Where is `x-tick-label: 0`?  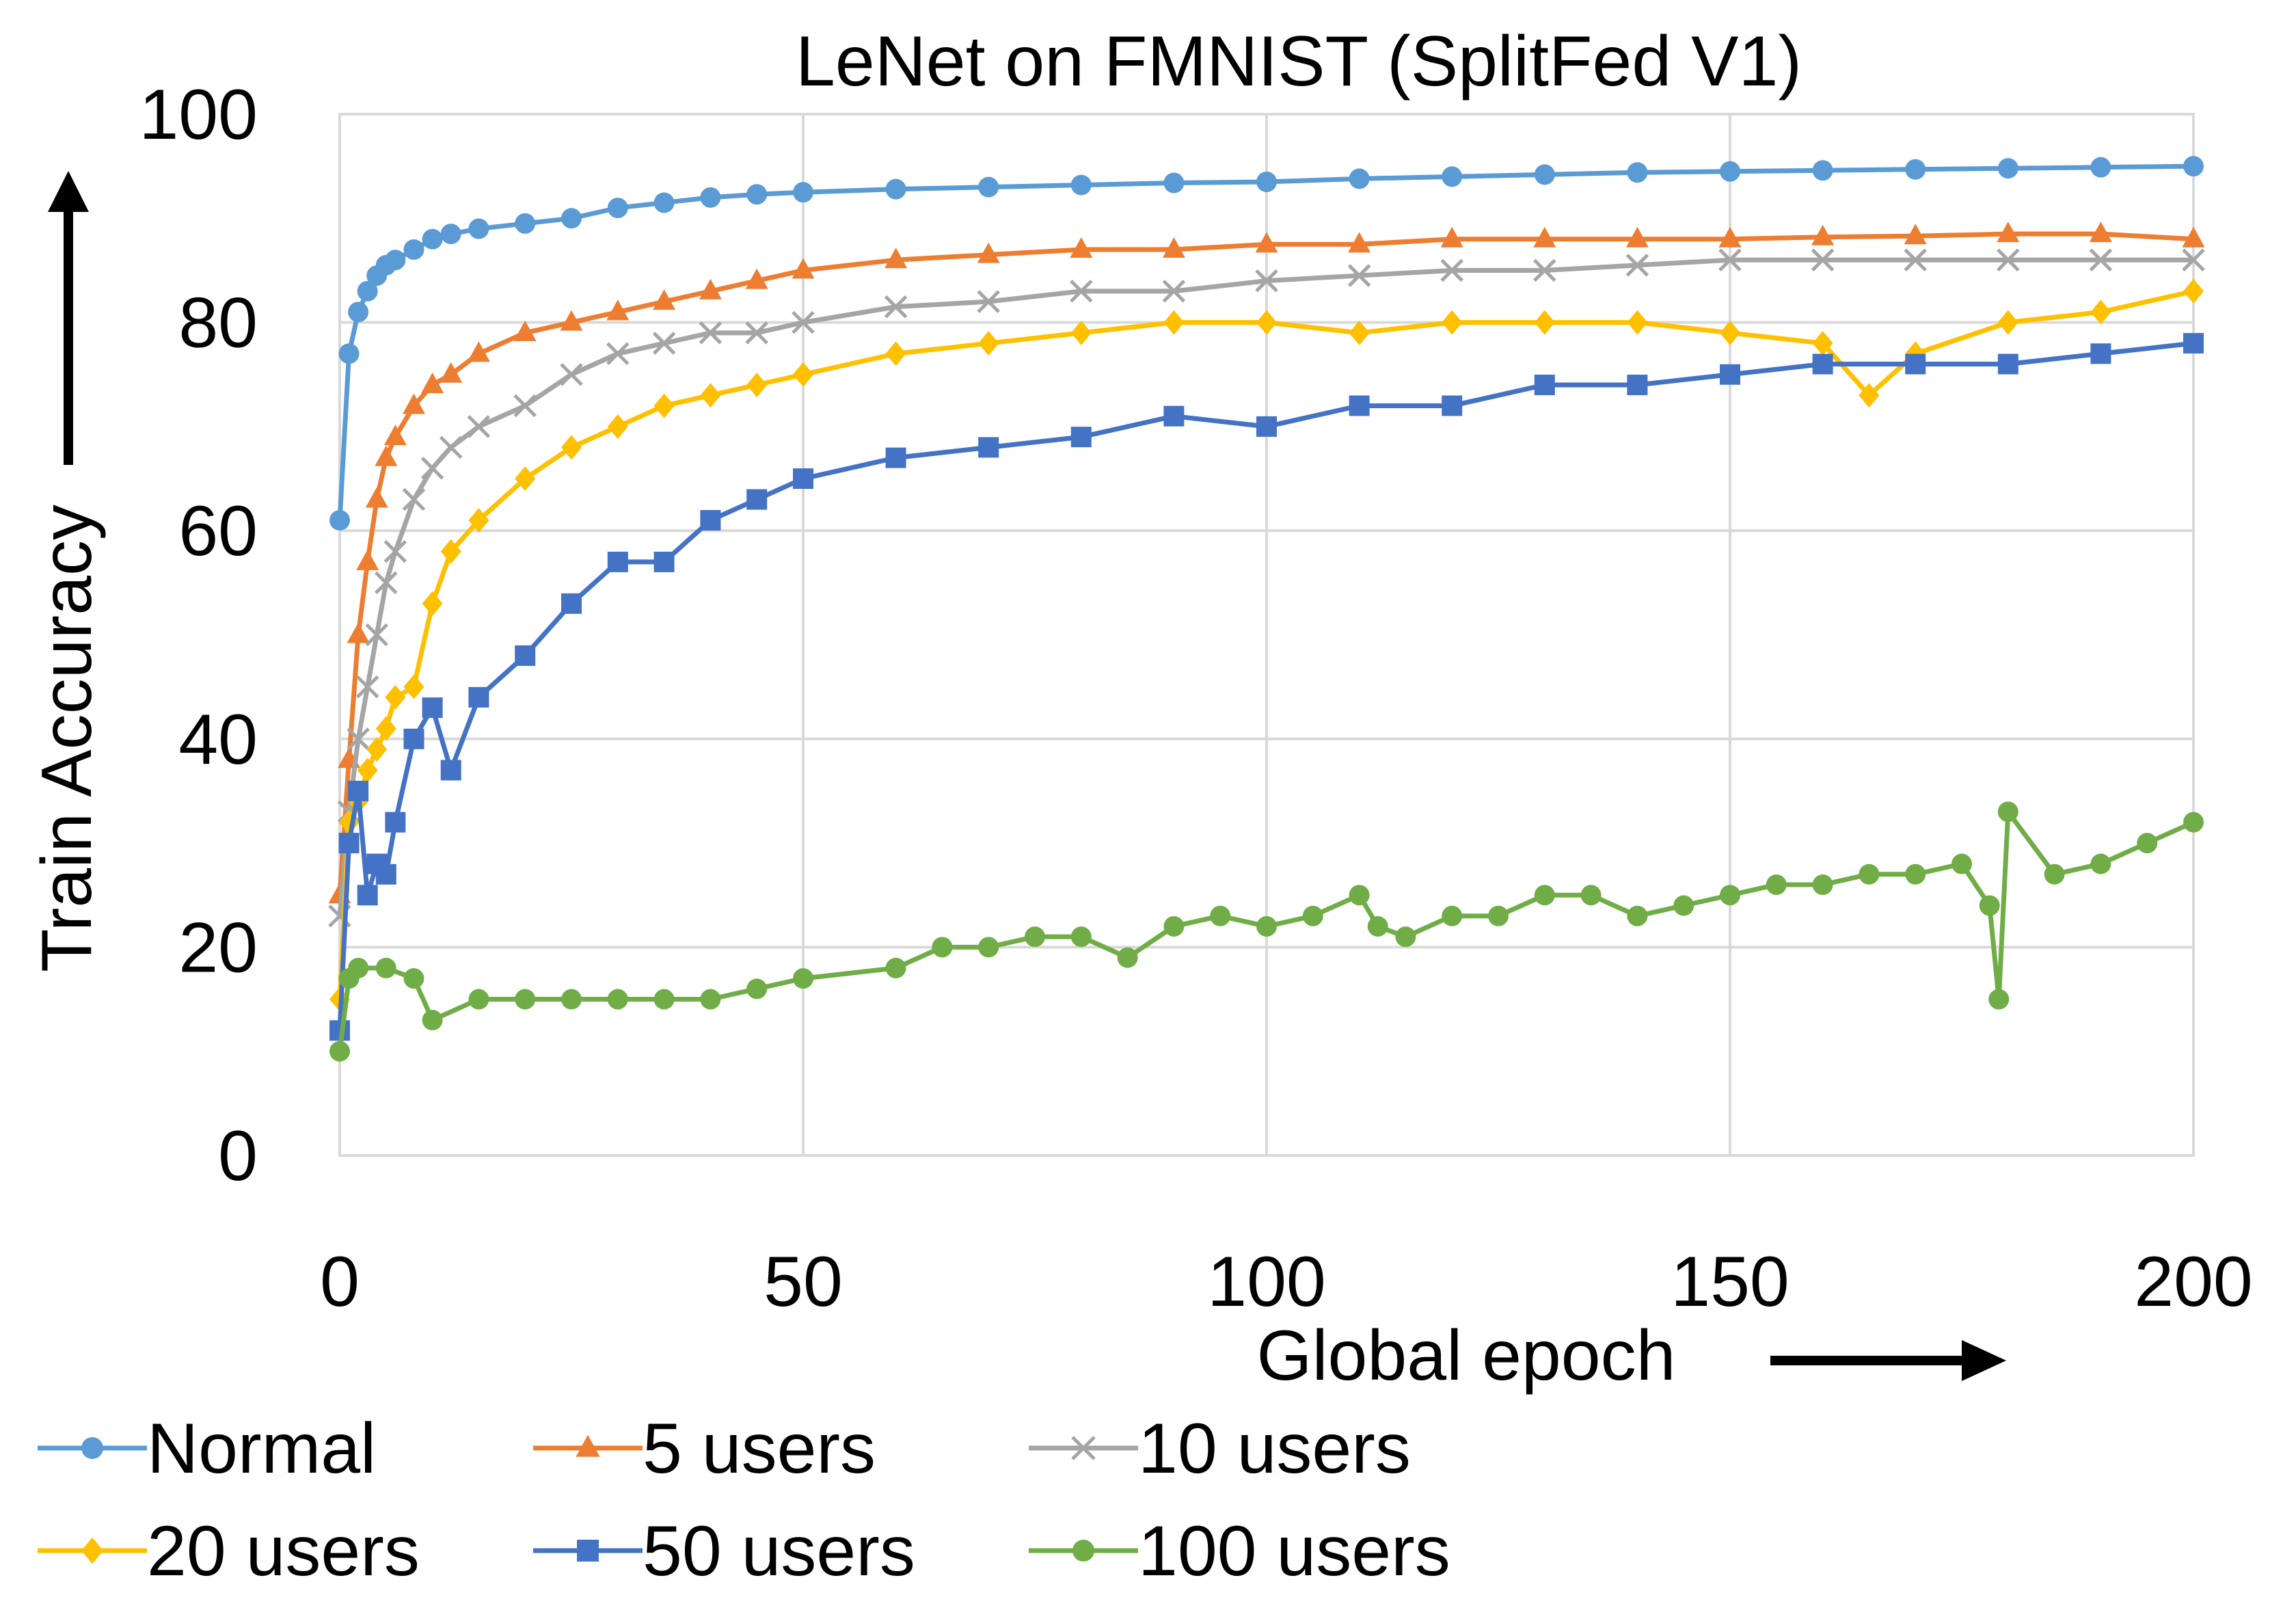
x-tick-label: 0 is located at coordinates (340, 1282).